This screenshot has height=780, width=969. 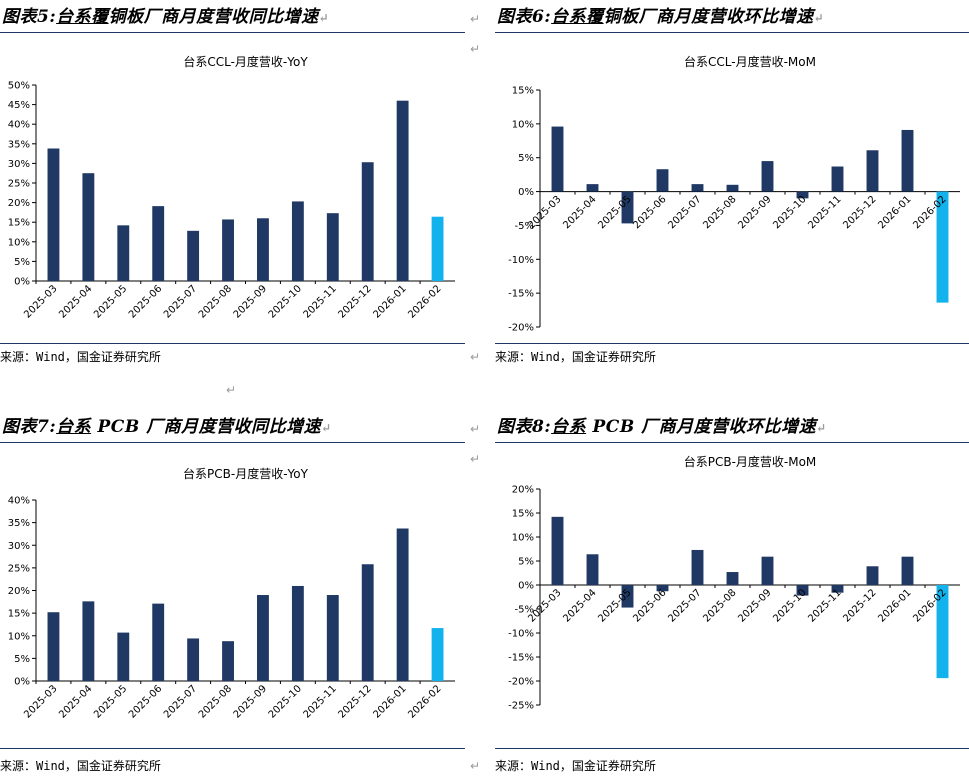 What do you see at coordinates (19, 144) in the screenshot?
I see `y-tick-label: 35%` at bounding box center [19, 144].